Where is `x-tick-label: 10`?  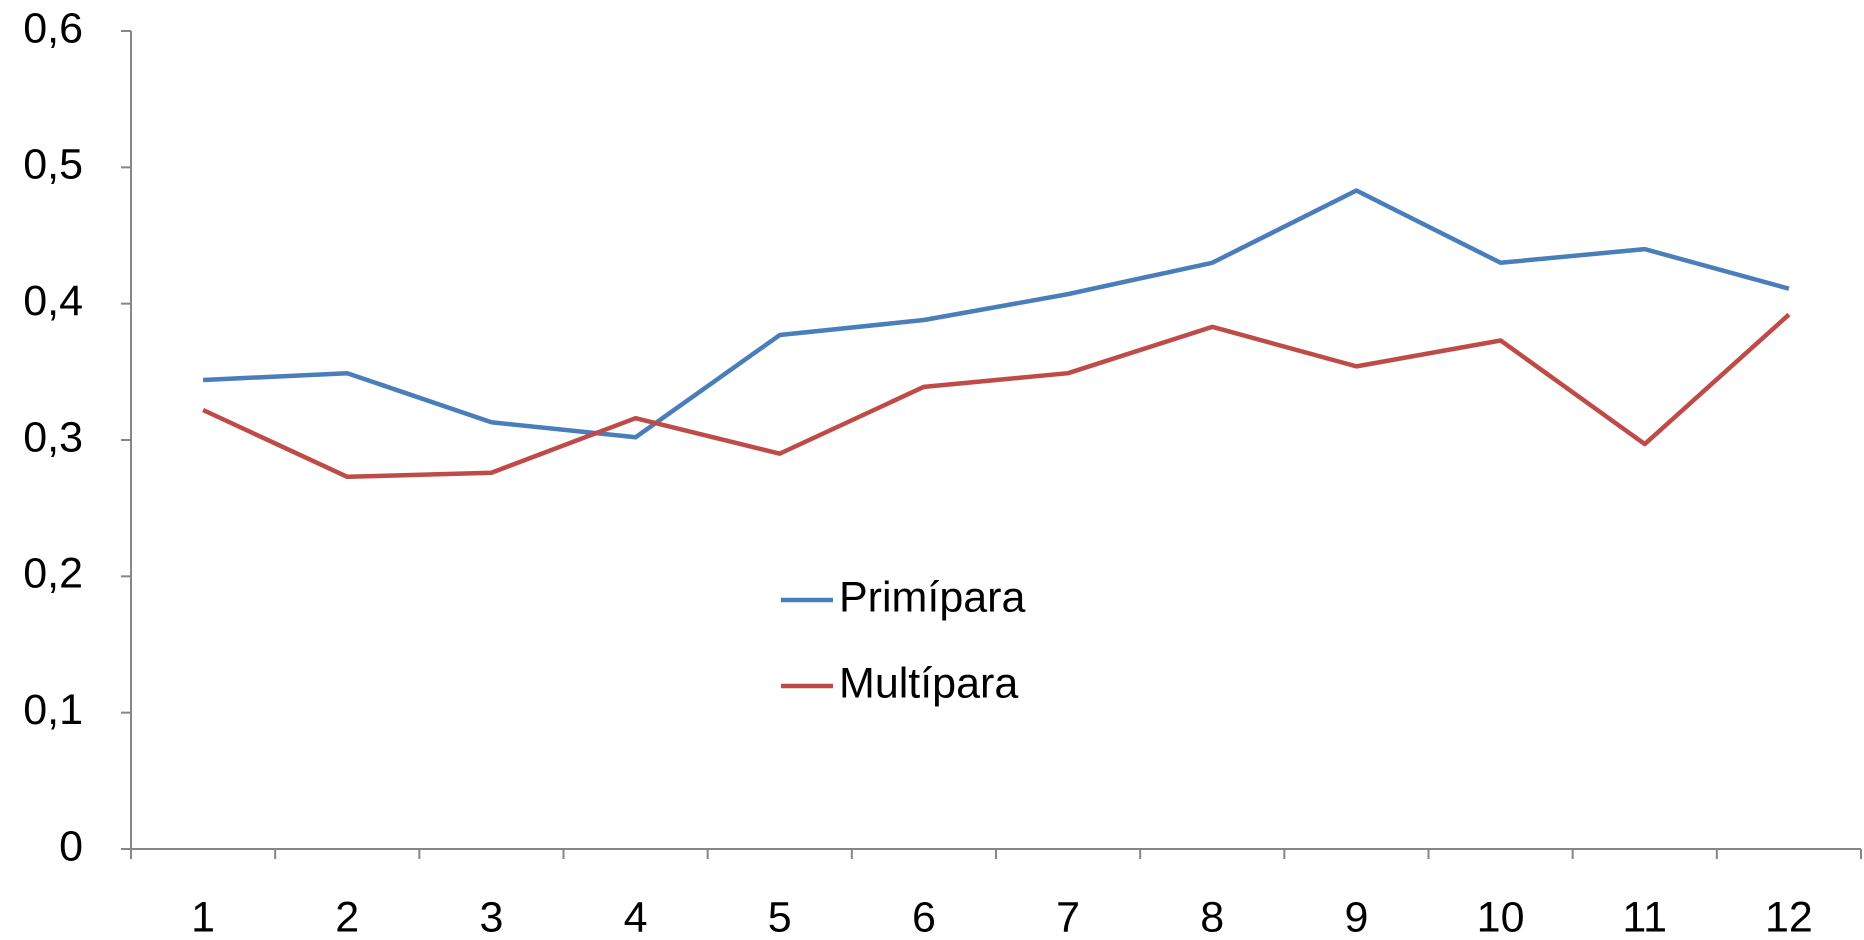 x-tick-label: 10 is located at coordinates (1501, 916).